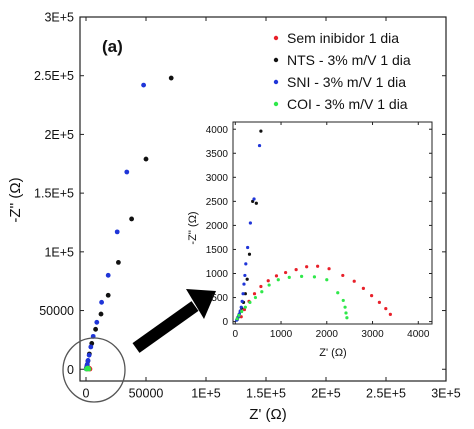 This screenshot has width=474, height=429. Describe the element at coordinates (174, 321) in the screenshot. I see `zoom-arrow` at that location.